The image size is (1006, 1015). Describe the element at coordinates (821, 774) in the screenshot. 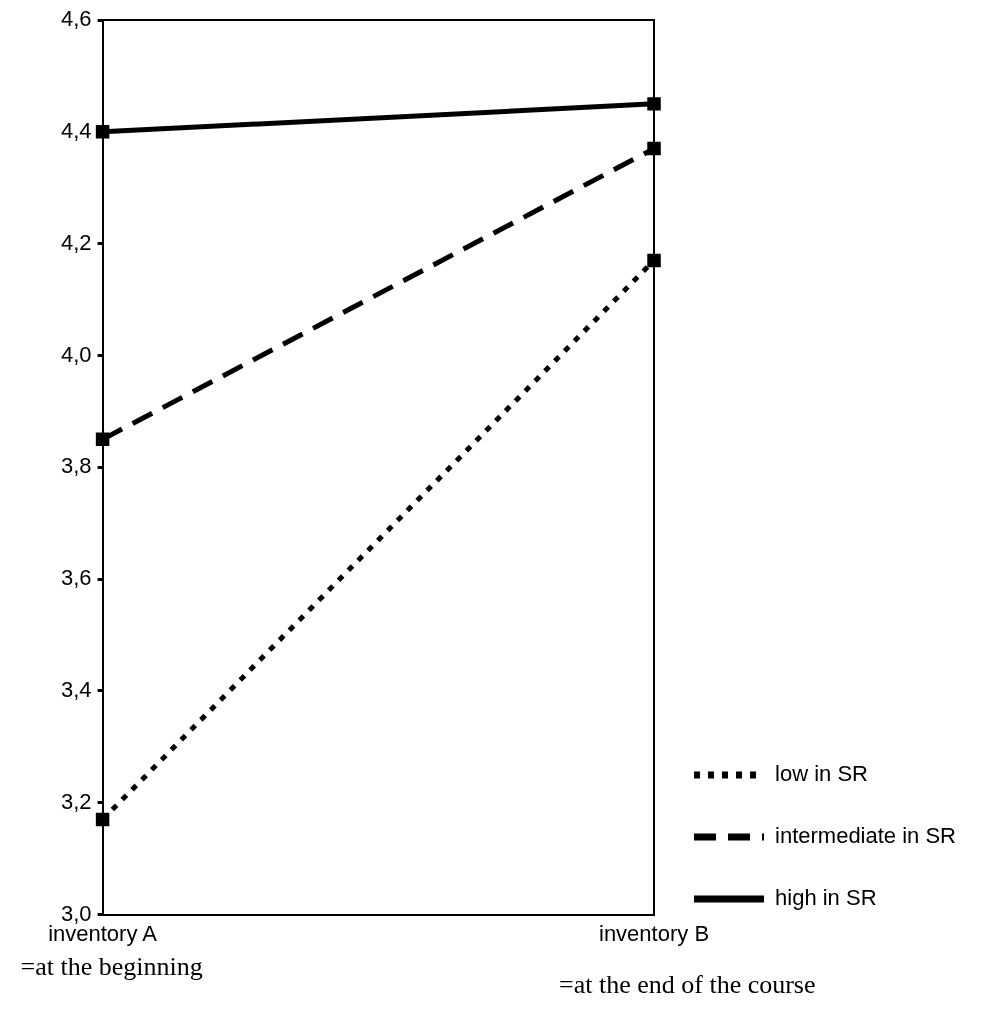

I see `legend-label: low in SR` at that location.